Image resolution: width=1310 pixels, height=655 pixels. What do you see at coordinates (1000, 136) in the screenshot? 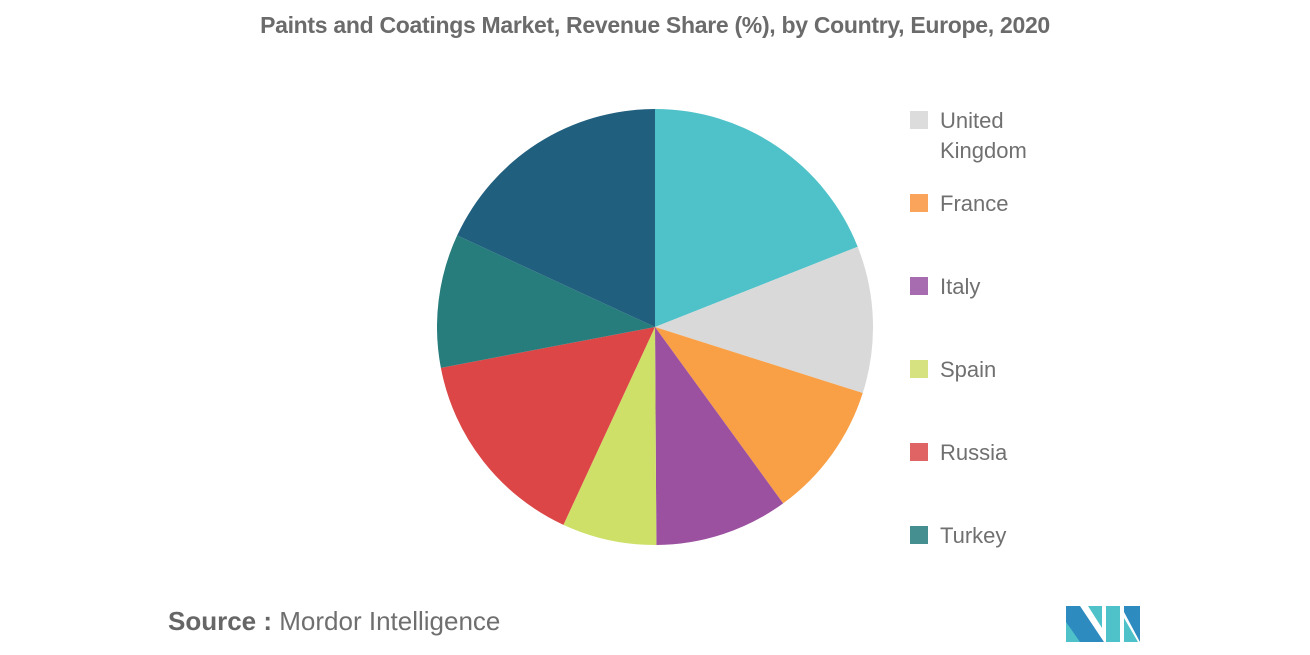
I see `legend-label: United Kingdom` at bounding box center [1000, 136].